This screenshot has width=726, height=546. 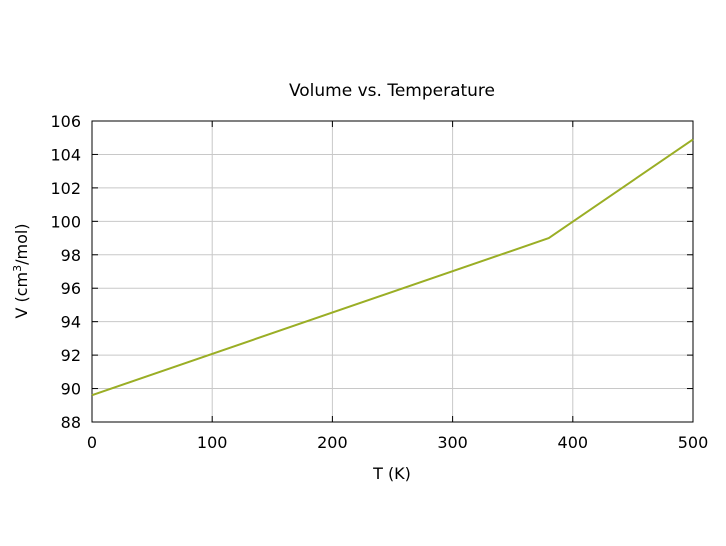 I want to click on y-tick-label: 106, so click(x=65, y=121).